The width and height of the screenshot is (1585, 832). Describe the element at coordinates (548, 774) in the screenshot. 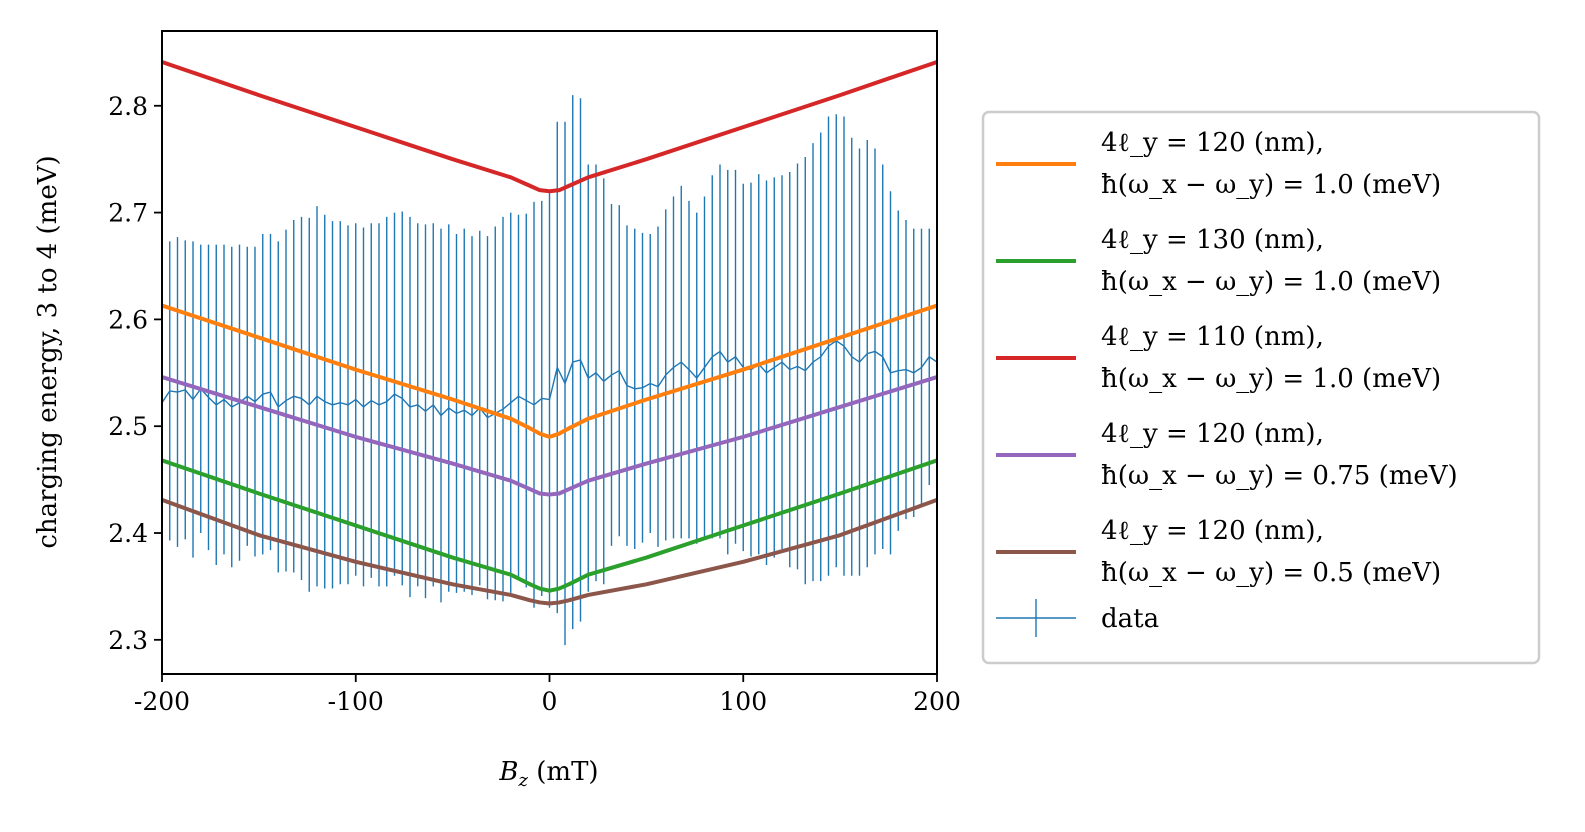

I see `x-axis-label: Bz (mT)` at that location.